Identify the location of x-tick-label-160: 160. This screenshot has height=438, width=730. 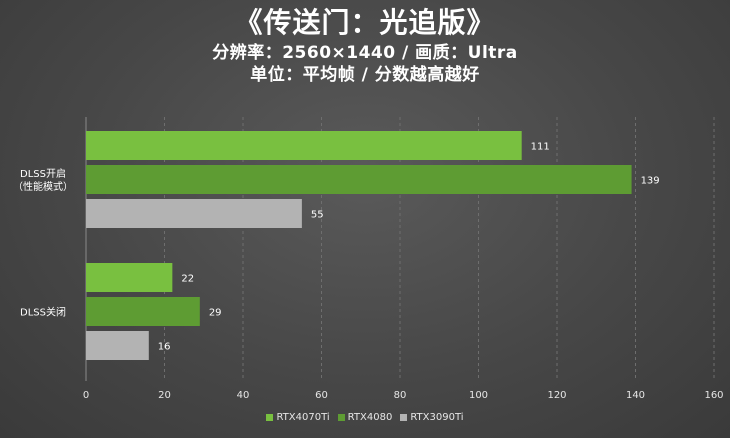
(713, 395).